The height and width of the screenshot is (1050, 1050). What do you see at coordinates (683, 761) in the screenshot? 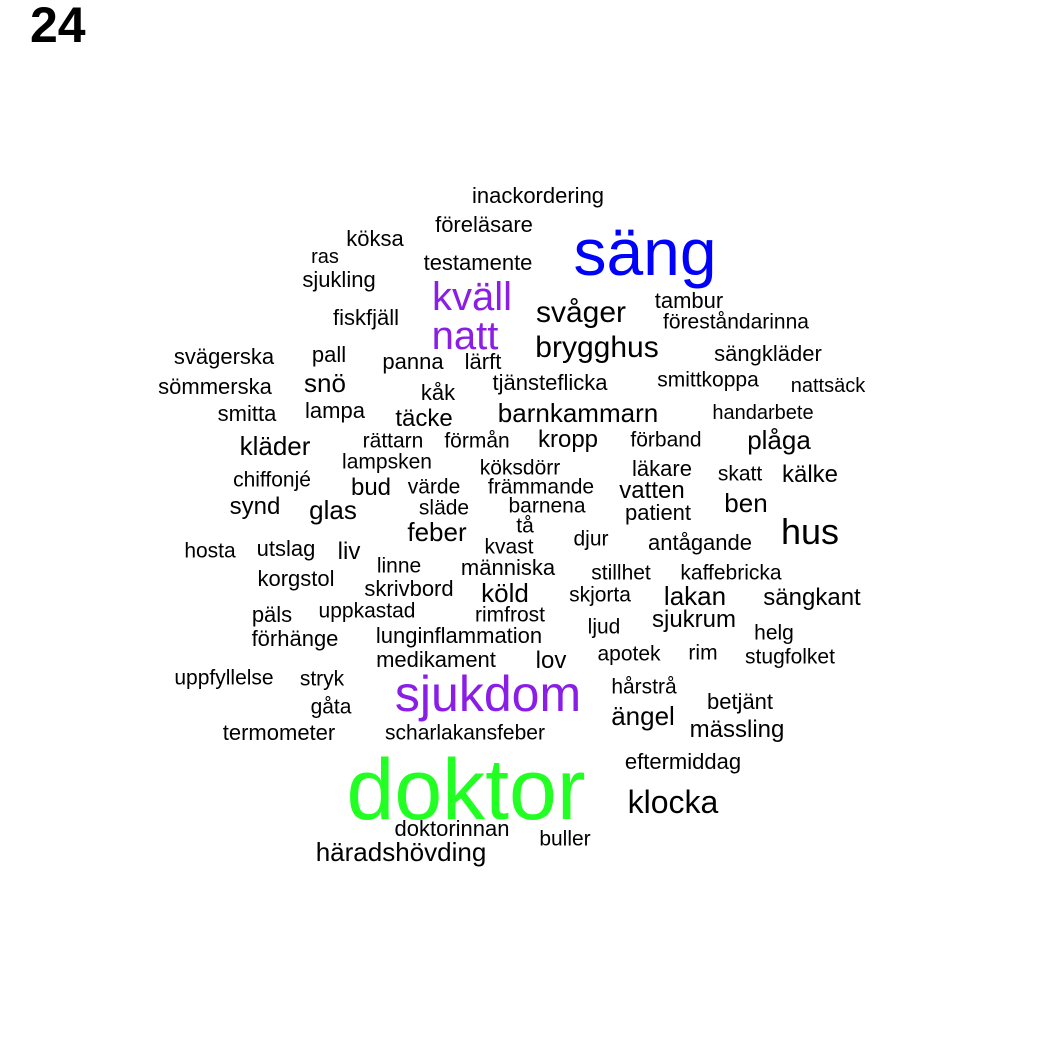
I see `word-eftermiddag: eftermiddag` at bounding box center [683, 761].